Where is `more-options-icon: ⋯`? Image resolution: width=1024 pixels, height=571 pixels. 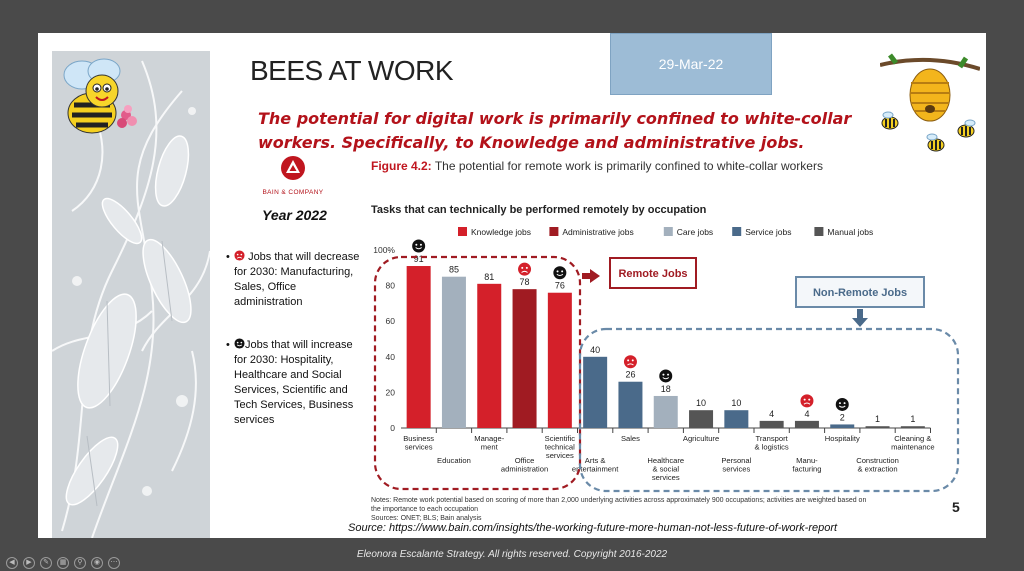
more-options-icon: ⋯ is located at coordinates (114, 563).